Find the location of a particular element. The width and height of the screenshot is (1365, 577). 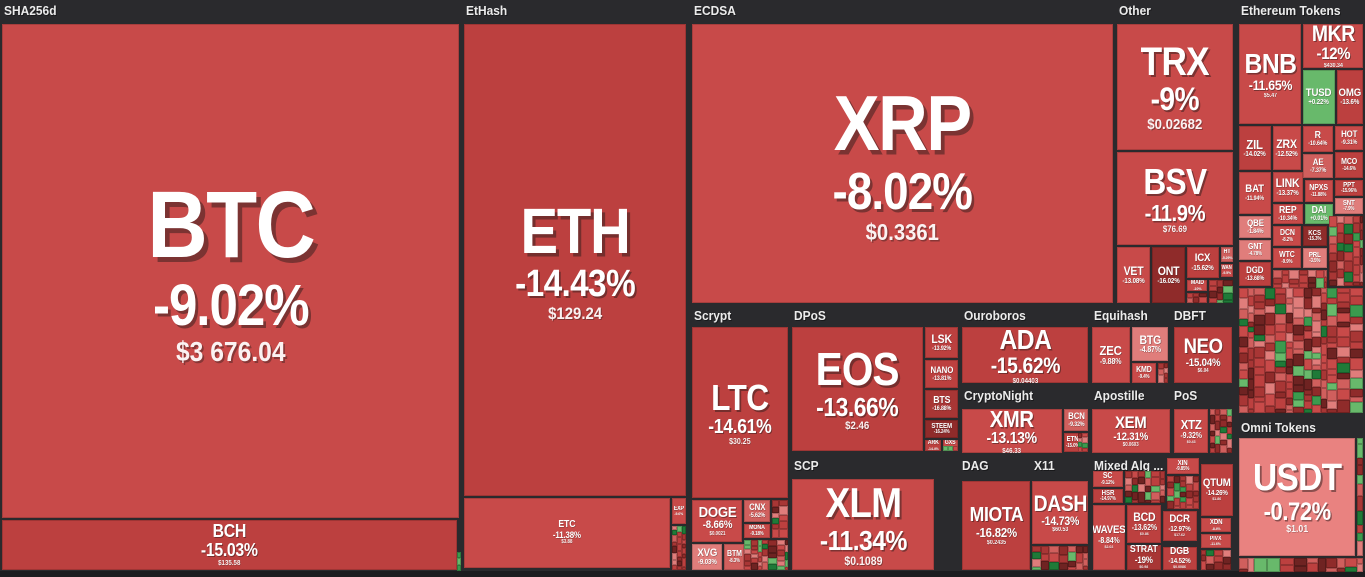

cell-mkr: MKR -12% $430.34 is located at coordinates (1333, 46).